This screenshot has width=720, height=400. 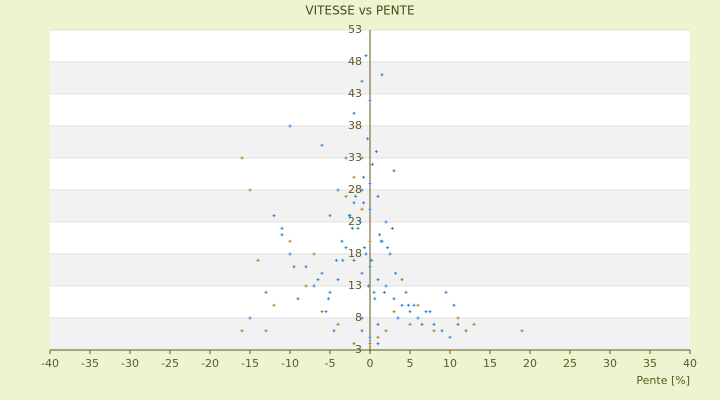 I want to click on y-tick-label: 38, so click(x=355, y=125).